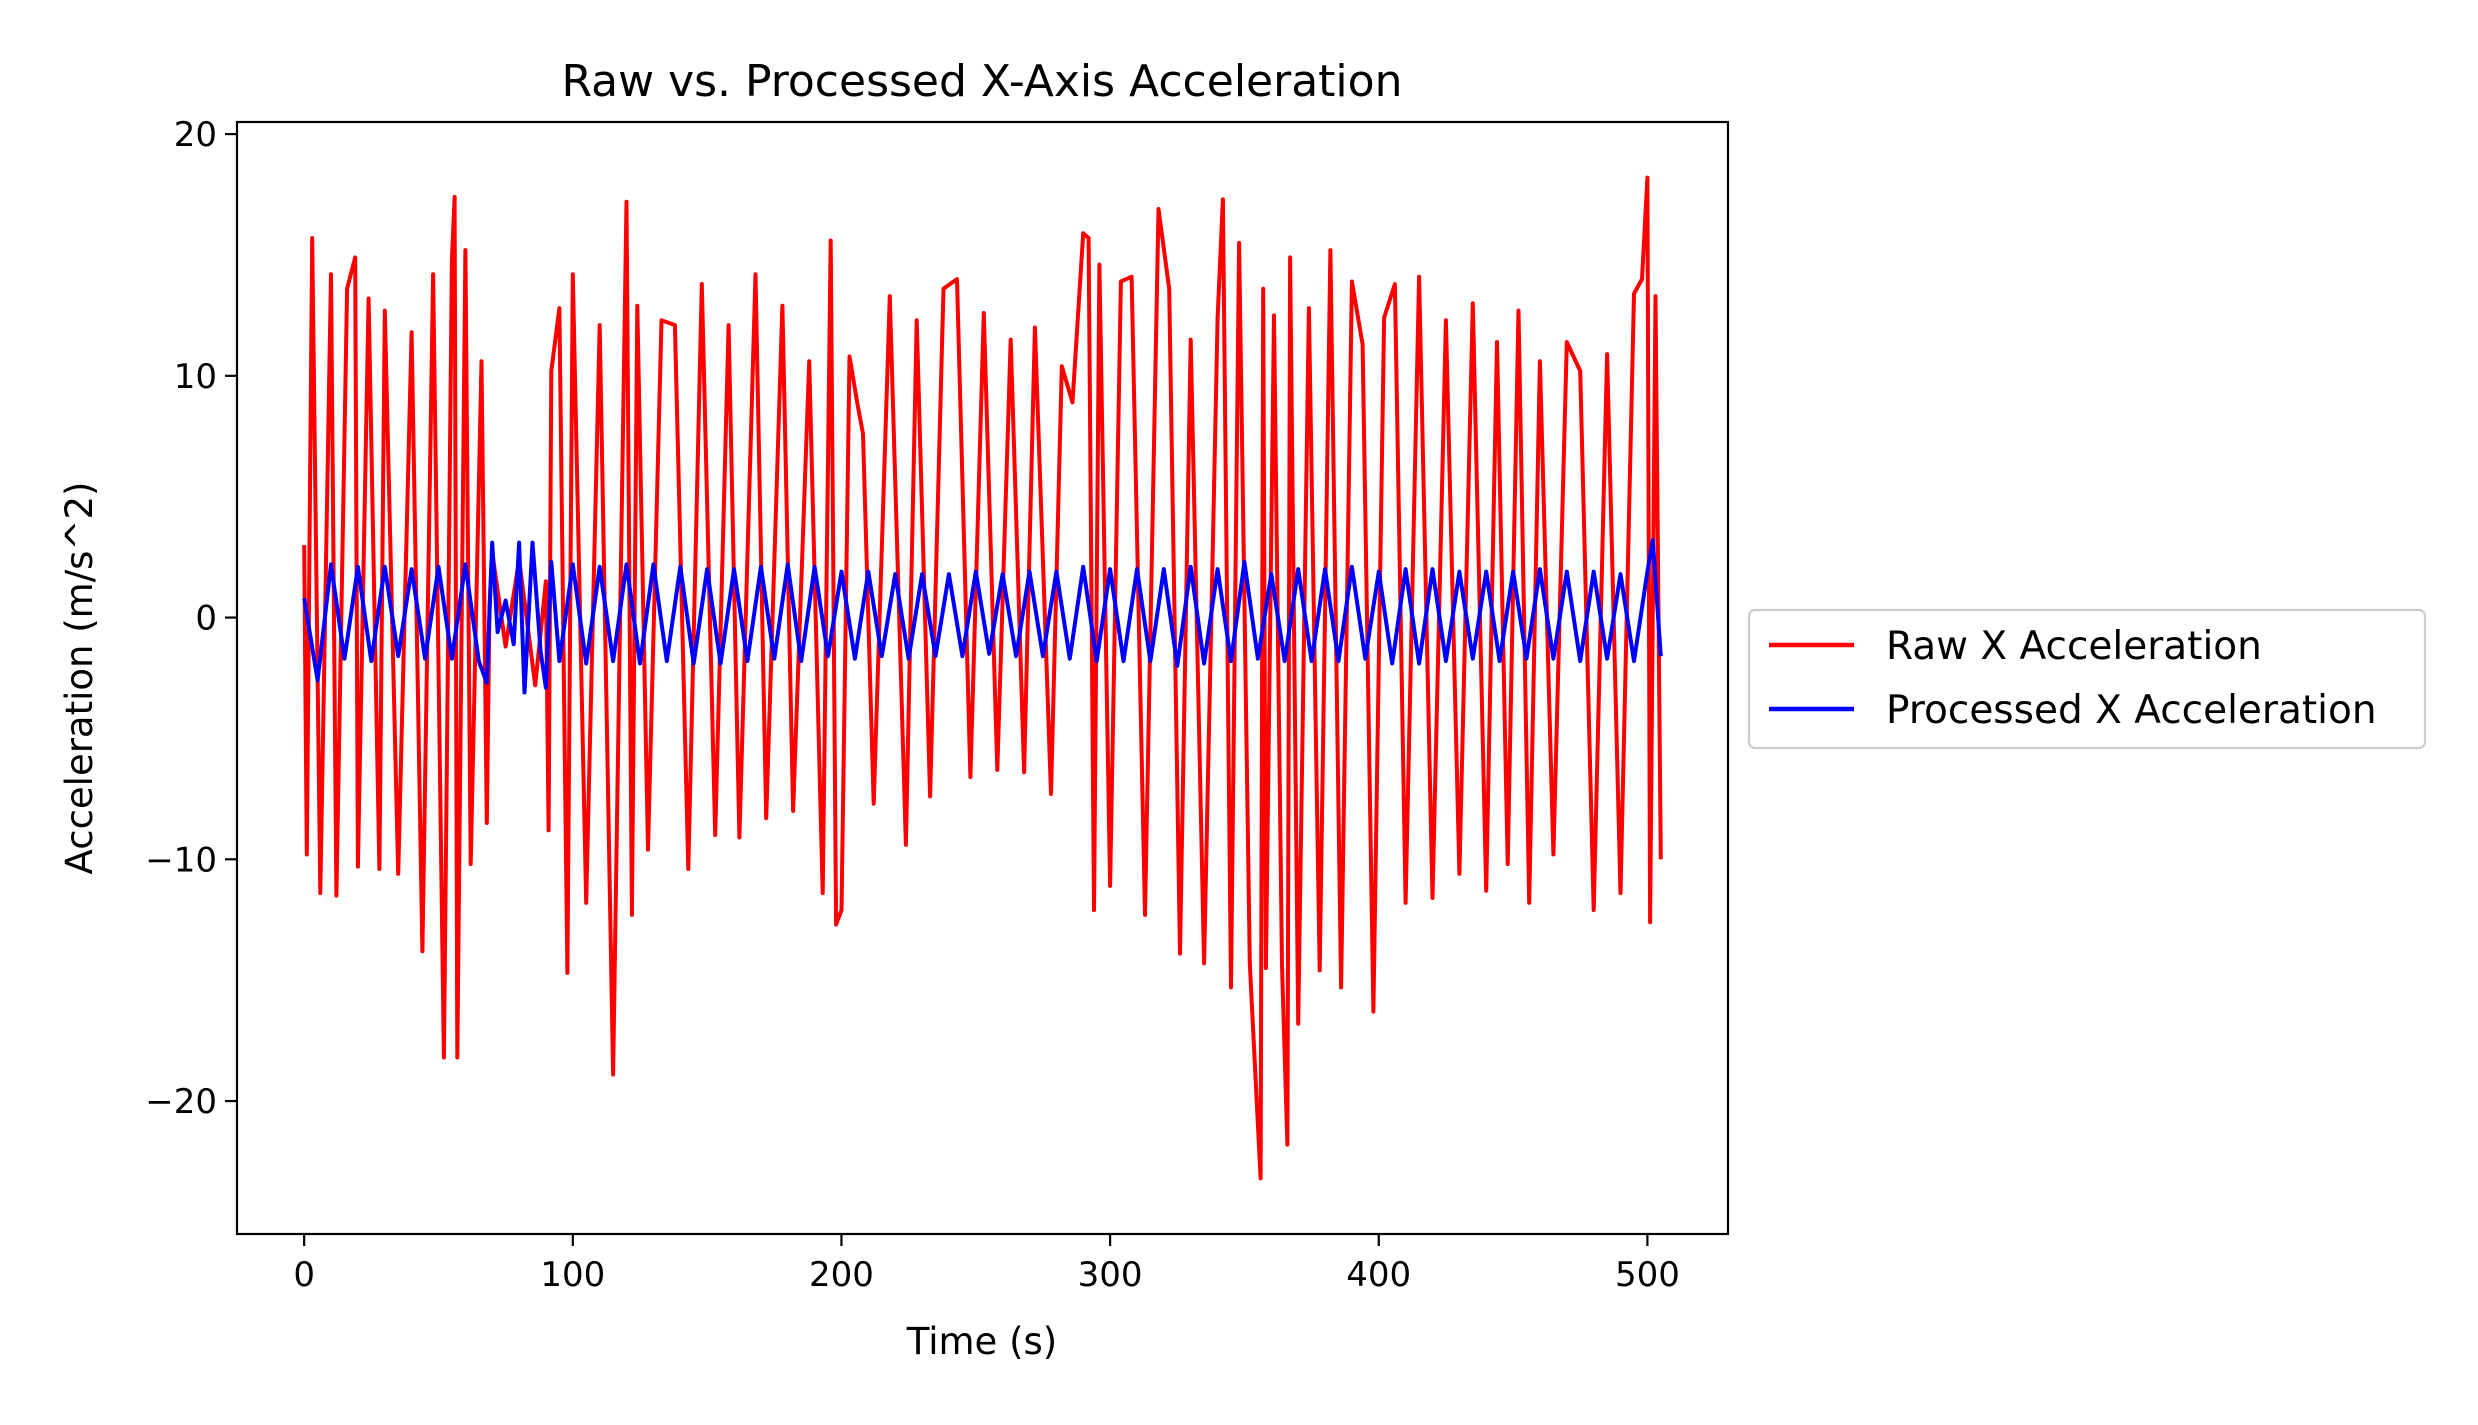 Image resolution: width=2478 pixels, height=1425 pixels. Describe the element at coordinates (1378, 1275) in the screenshot. I see `x-tick-label: 400` at that location.